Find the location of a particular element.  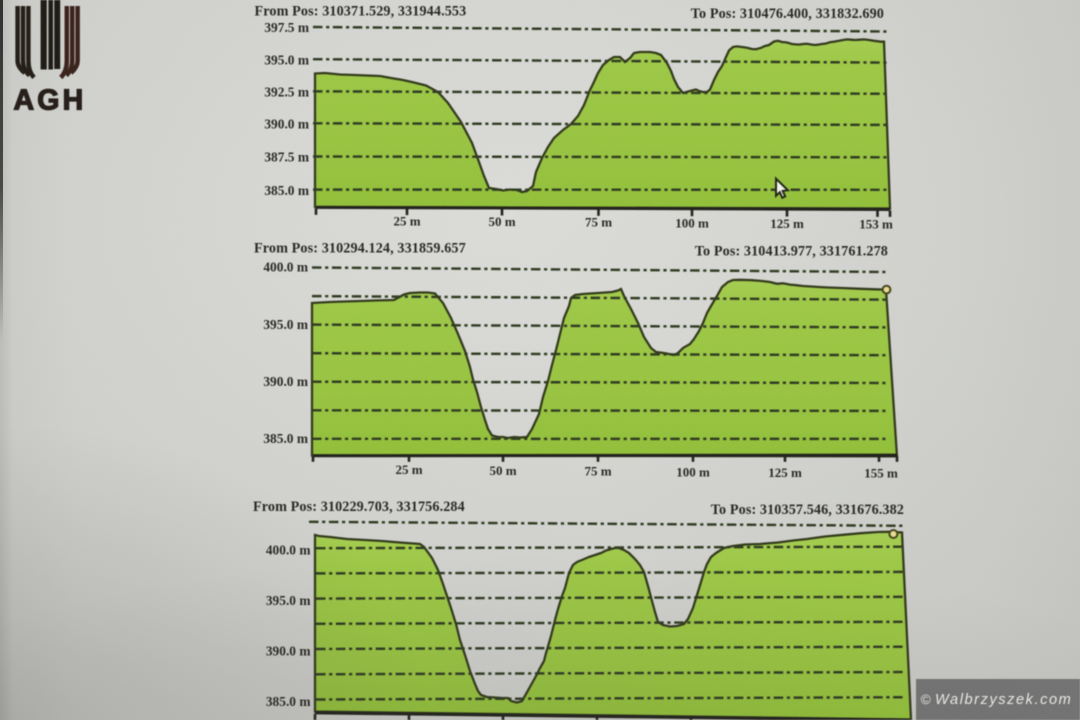

svg-text: 153 m is located at coordinates (876, 224).